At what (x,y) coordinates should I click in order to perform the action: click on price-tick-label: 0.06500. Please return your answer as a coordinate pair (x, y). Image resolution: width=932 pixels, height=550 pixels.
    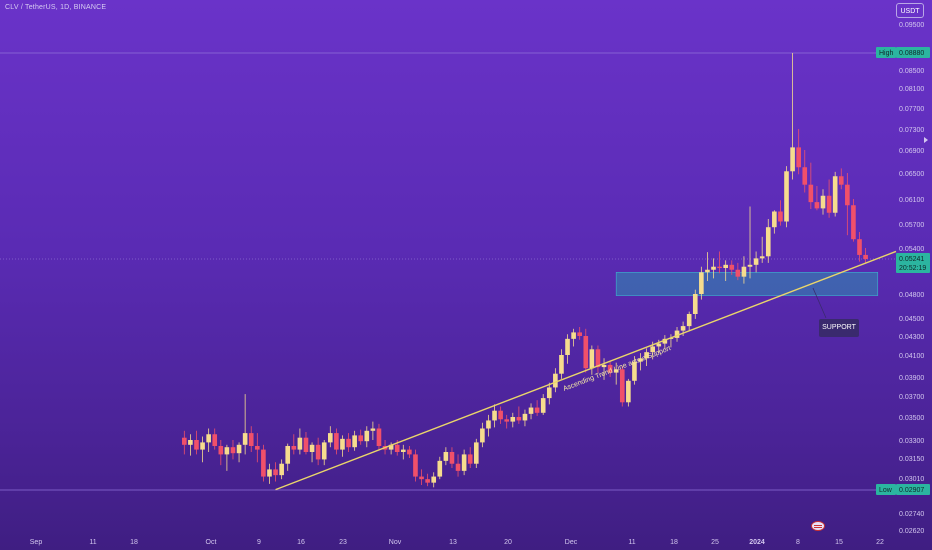
    Looking at the image, I should click on (911, 174).